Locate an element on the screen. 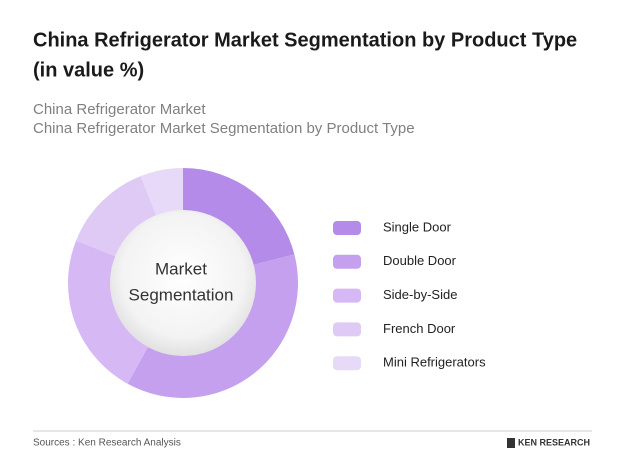  brand: KEN RESEARCH is located at coordinates (554, 442).